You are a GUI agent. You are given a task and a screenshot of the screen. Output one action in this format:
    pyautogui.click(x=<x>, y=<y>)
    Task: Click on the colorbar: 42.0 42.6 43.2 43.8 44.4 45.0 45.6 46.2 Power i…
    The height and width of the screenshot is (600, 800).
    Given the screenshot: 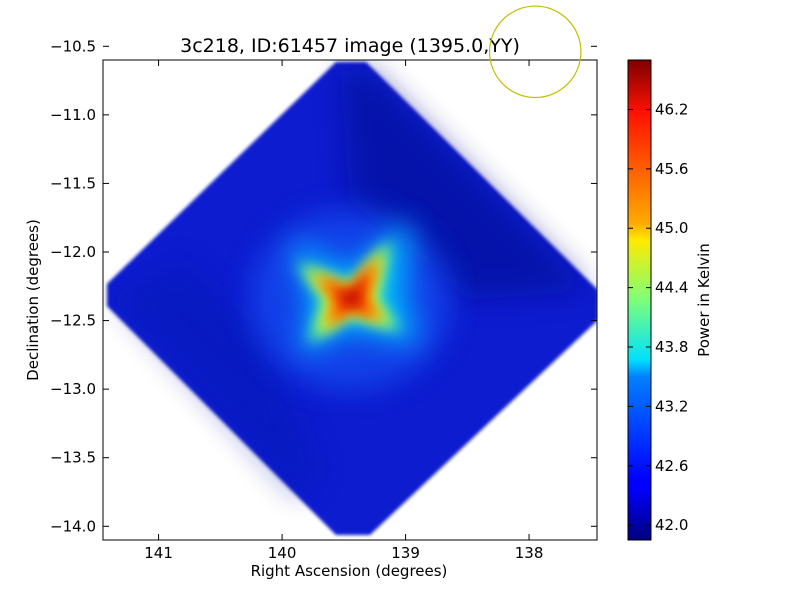 What is the action you would take?
    pyautogui.click(x=670, y=300)
    